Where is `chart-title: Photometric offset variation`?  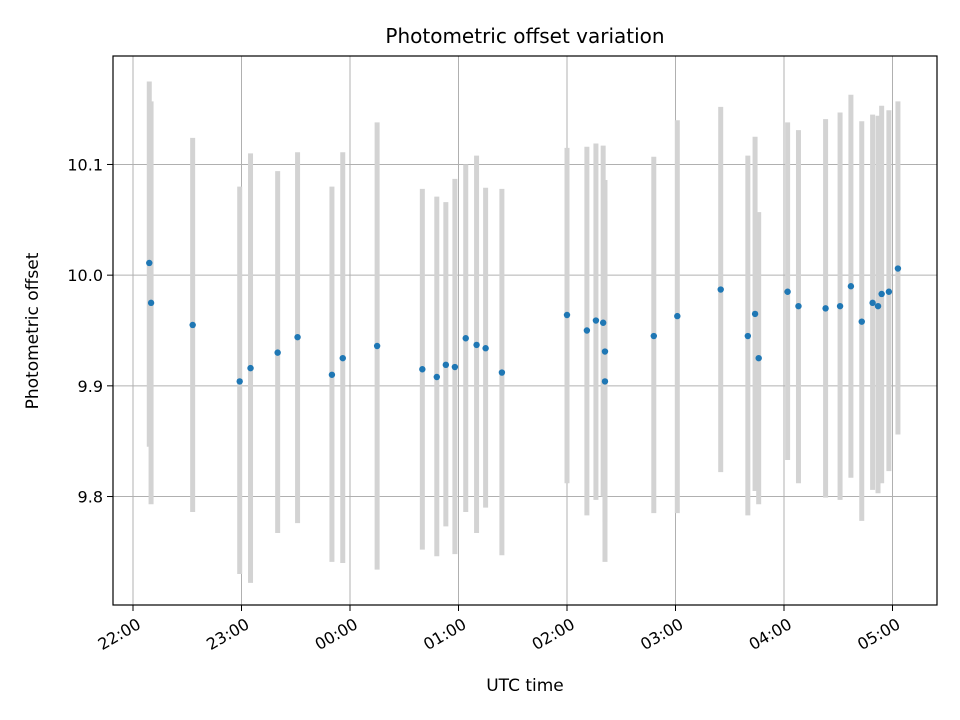
chart-title: Photometric offset variation is located at coordinates (524, 36).